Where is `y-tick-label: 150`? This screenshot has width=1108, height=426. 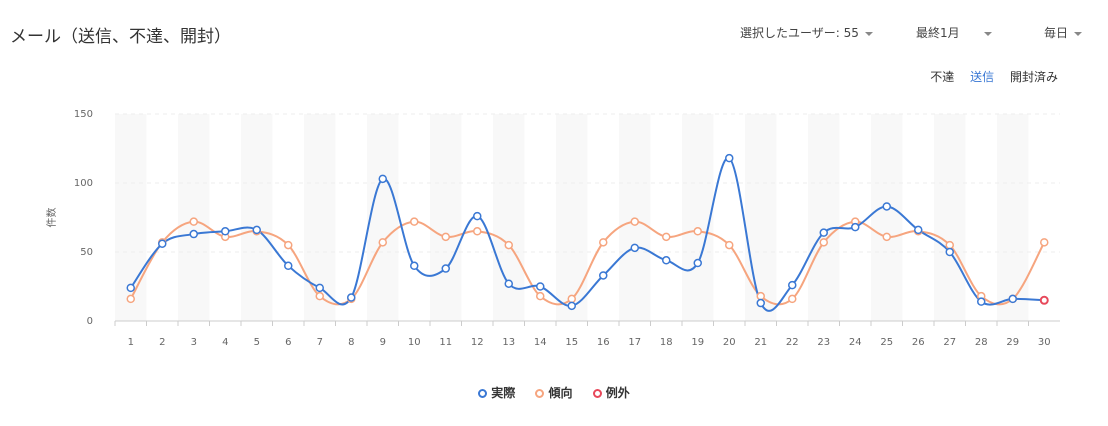
y-tick-label: 150 is located at coordinates (83, 114).